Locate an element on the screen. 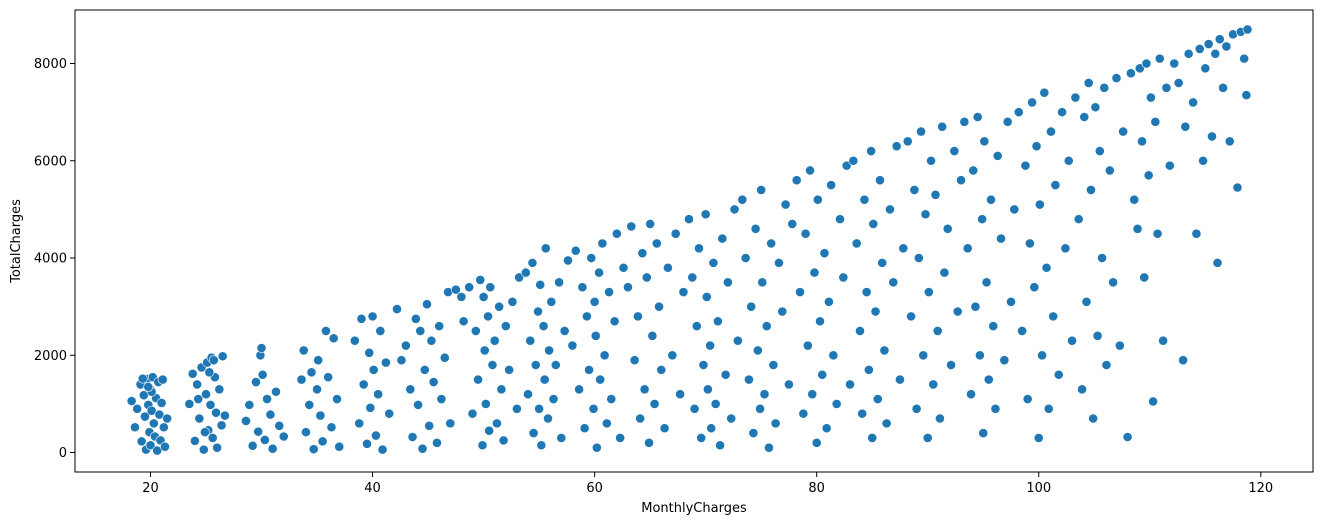 Image resolution: width=1324 pixels, height=525 pixels. y-tick-label: 0 is located at coordinates (63, 453).